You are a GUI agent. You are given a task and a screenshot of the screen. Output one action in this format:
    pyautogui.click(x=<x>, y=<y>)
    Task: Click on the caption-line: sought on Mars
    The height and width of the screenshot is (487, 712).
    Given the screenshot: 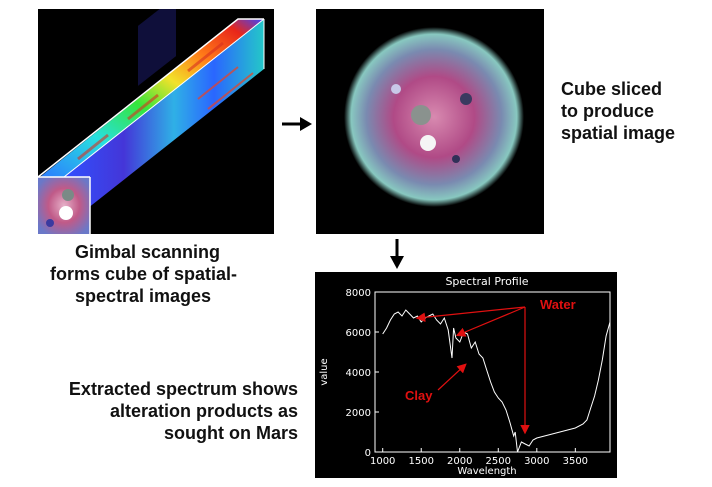 What is the action you would take?
    pyautogui.click(x=231, y=433)
    